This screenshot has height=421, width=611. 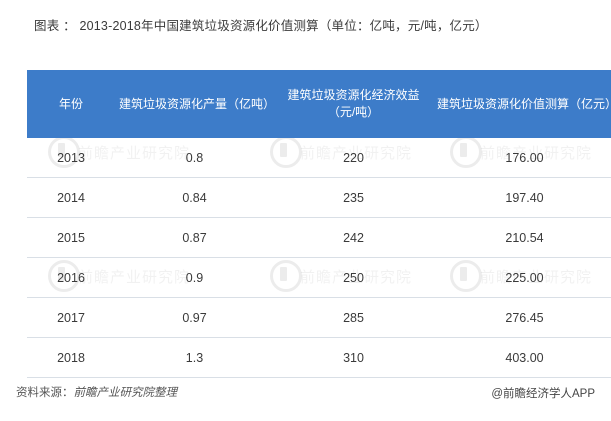 What do you see at coordinates (522, 277) in the screenshot?
I see `cell-value: 225.00` at bounding box center [522, 277].